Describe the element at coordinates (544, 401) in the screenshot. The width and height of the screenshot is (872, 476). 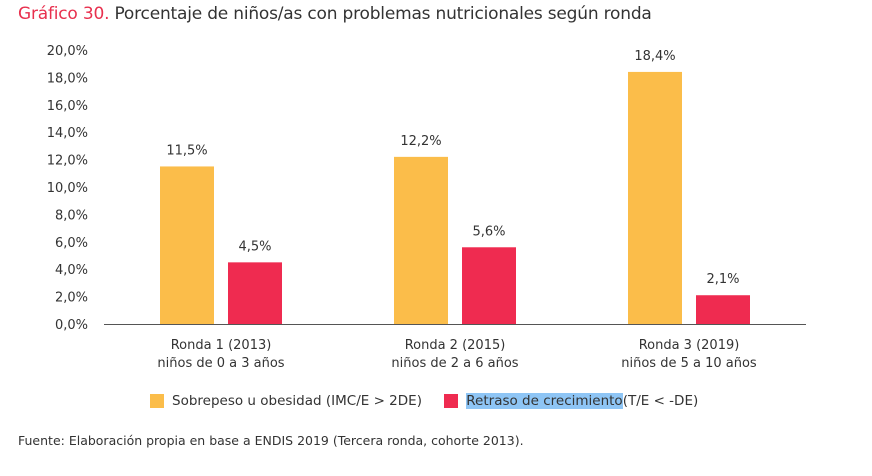
I see `legend-label-retraso-highlighted: Retraso de crecimiento` at that location.